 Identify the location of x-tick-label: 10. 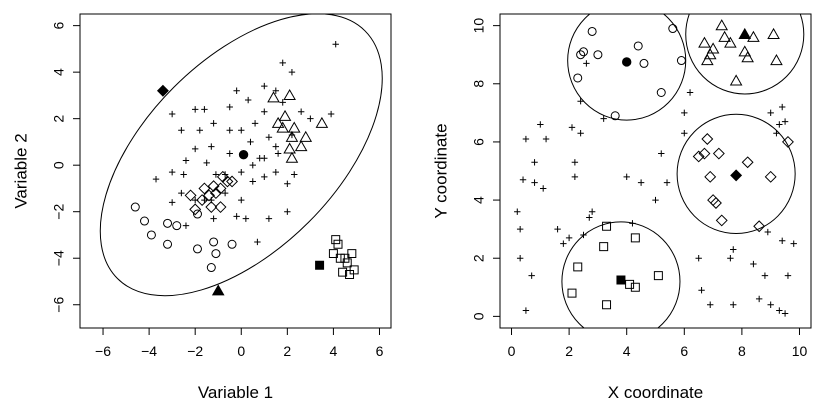
(800, 351).